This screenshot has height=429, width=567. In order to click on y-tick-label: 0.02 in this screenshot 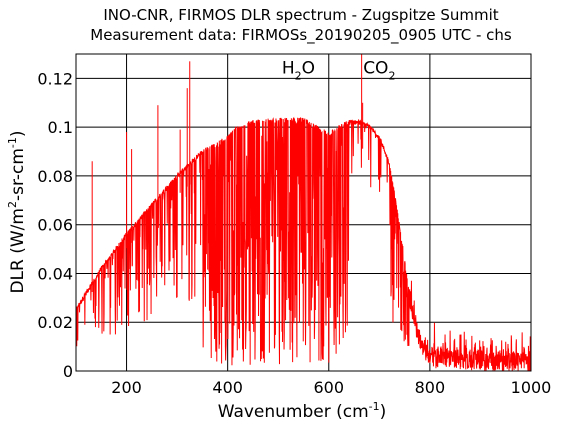, I will do `click(55, 322)`.